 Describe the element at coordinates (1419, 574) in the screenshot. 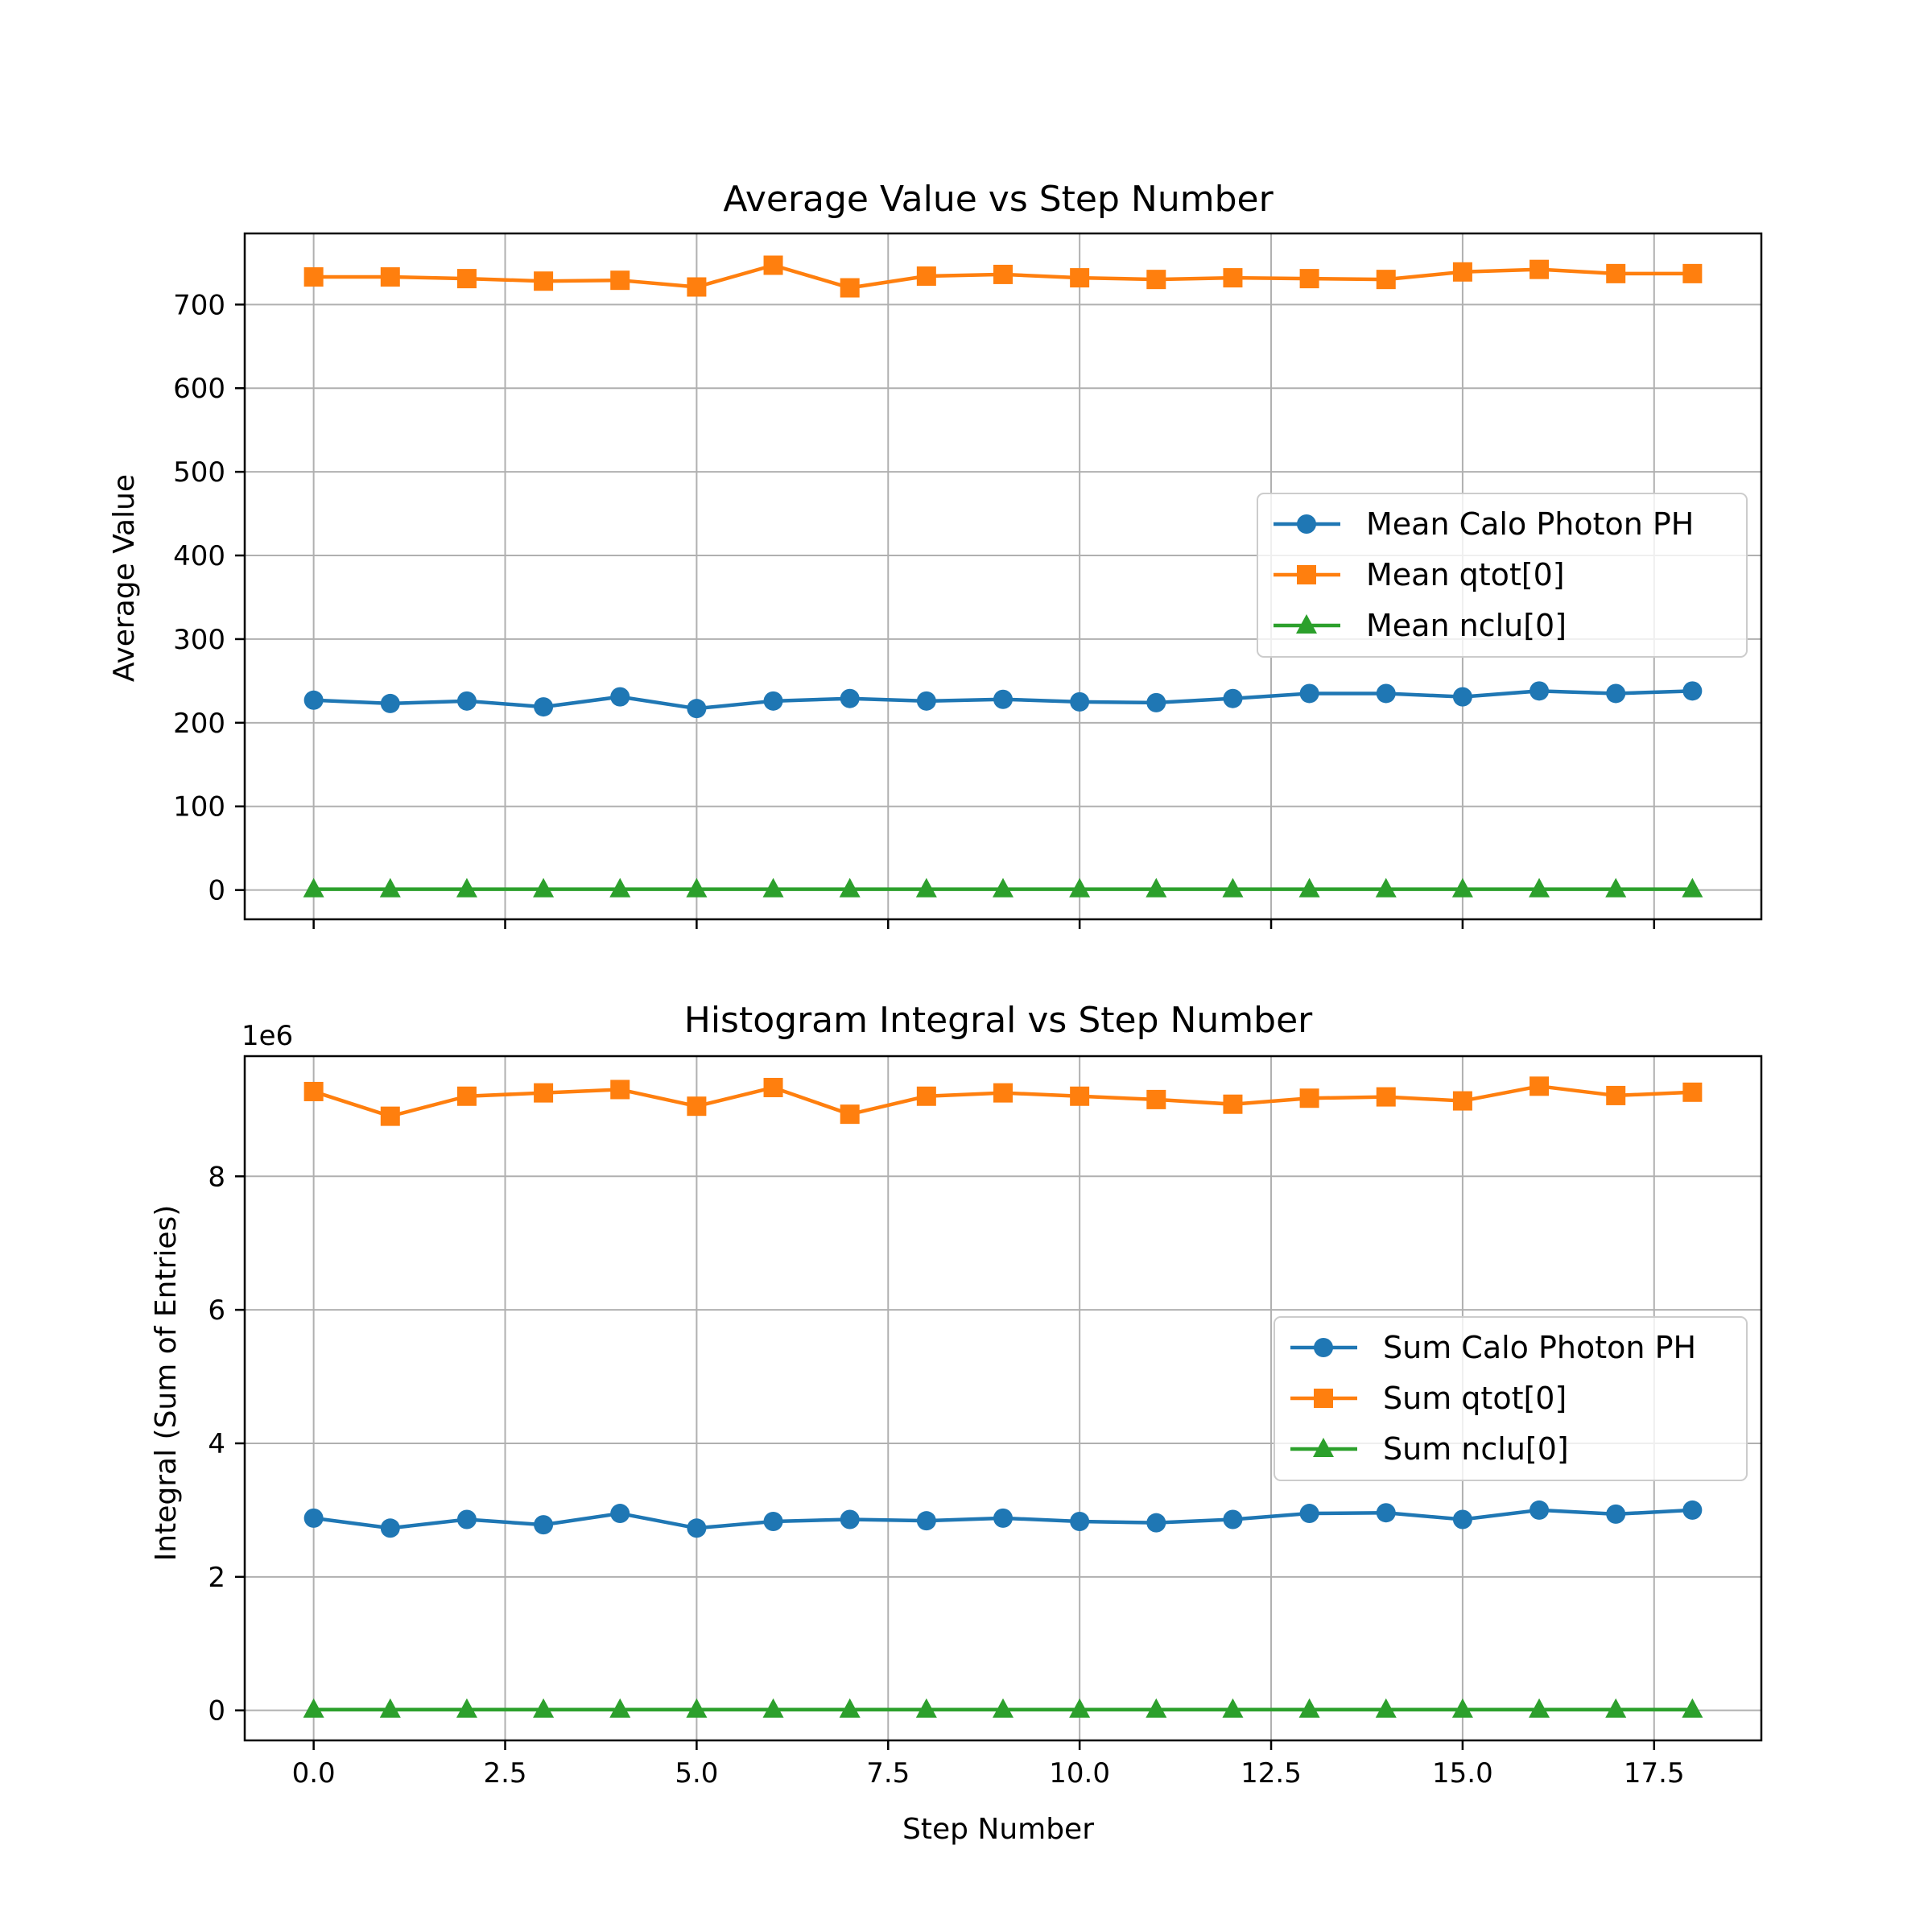

I see `legend-item: Mean qtot[0]` at that location.